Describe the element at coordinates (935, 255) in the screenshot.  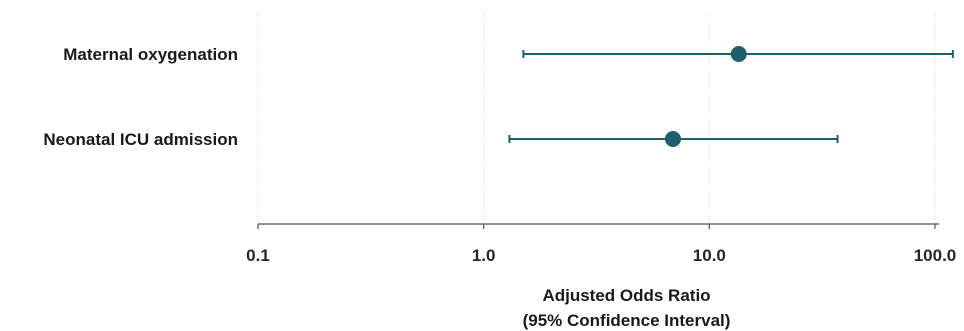
I see `x-tick-label: 100.0` at that location.